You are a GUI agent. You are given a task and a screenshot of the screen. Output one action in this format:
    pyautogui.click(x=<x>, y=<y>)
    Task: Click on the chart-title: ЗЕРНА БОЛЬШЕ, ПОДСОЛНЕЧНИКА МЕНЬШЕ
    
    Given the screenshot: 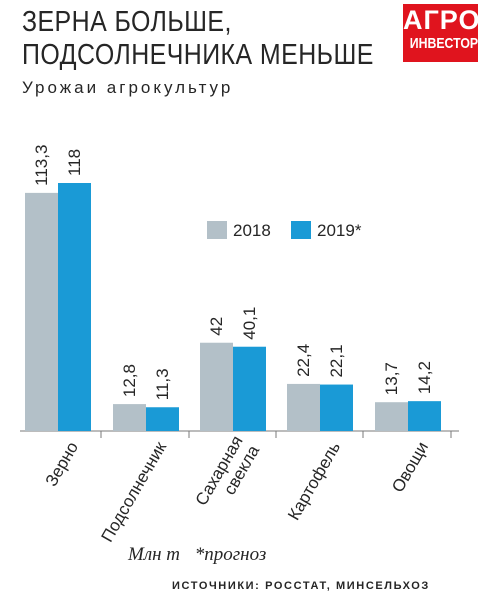 What is the action you would take?
    pyautogui.click(x=198, y=39)
    